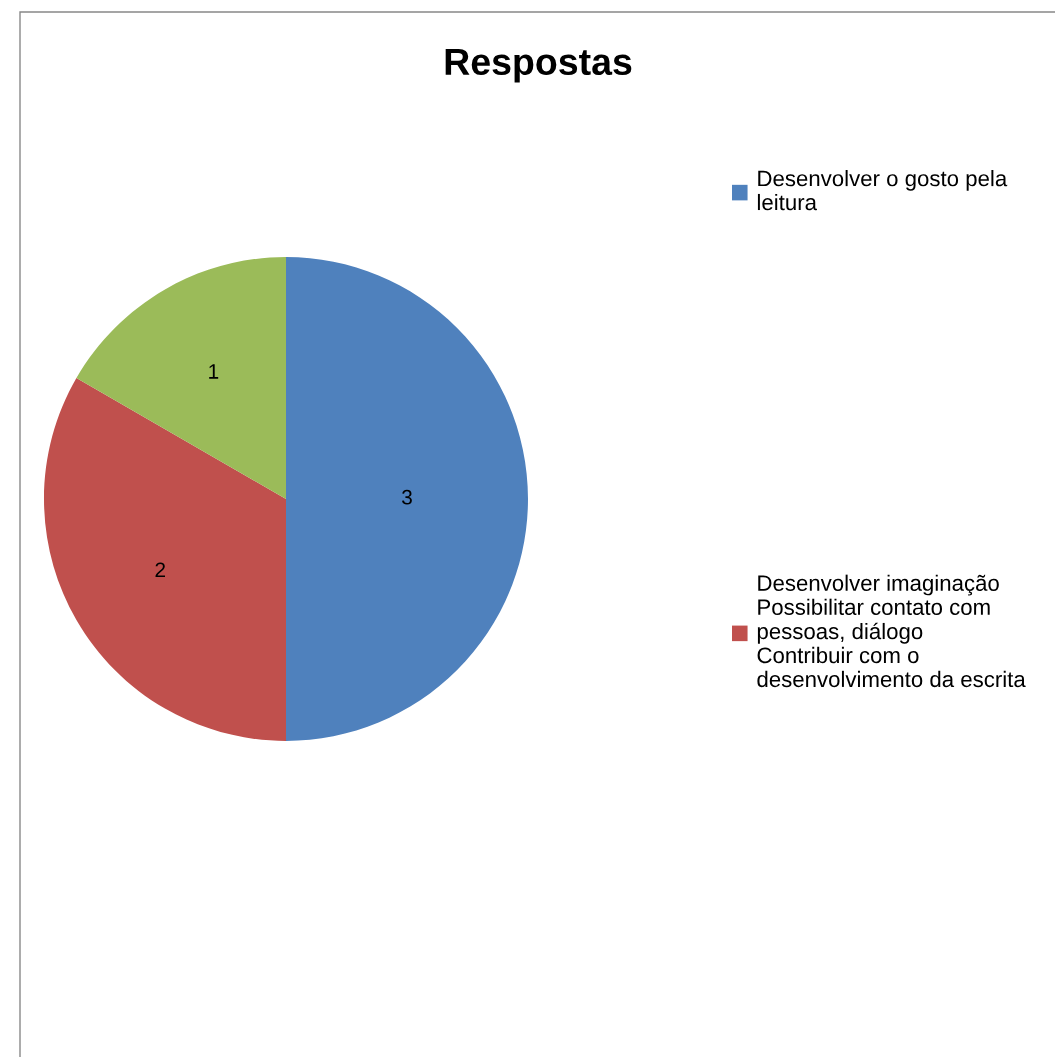  What do you see at coordinates (214, 371) in the screenshot?
I see `data-label: 1` at bounding box center [214, 371].